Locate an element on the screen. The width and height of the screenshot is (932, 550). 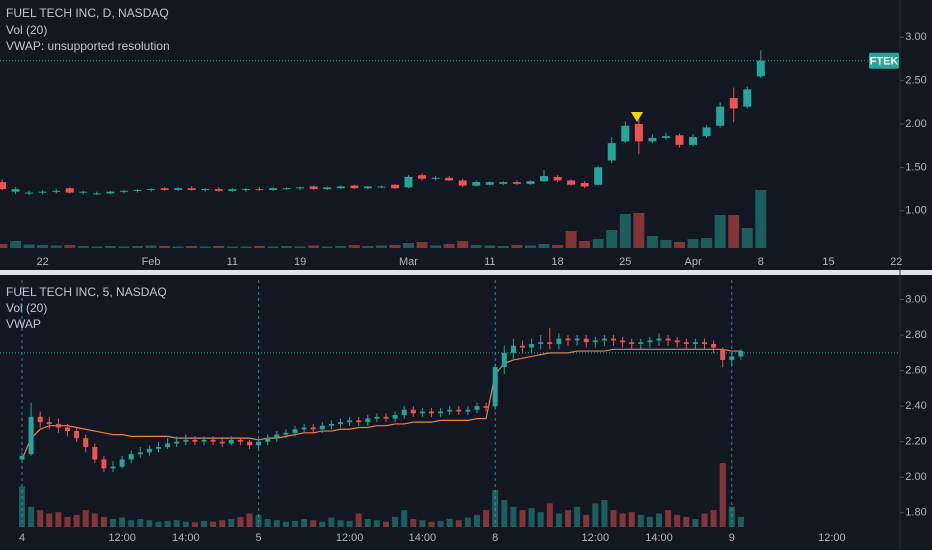
y-tick-label: 2.80 is located at coordinates (915, 335).